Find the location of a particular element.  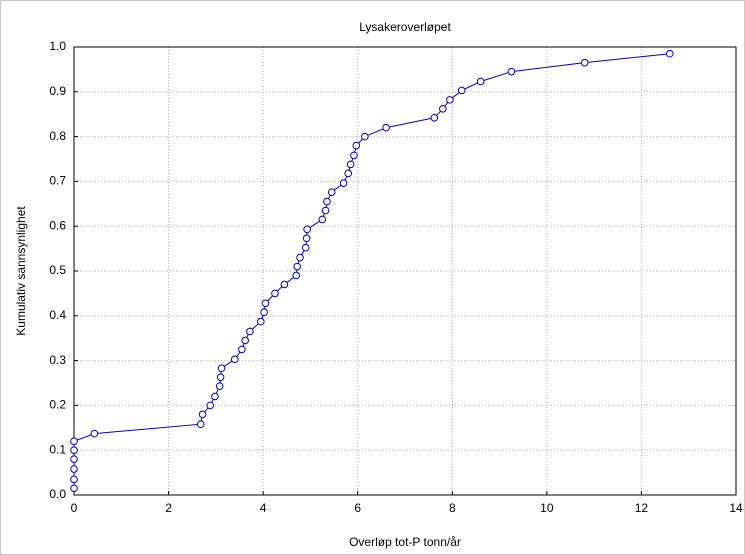

x-tick-label: 4 is located at coordinates (263, 508).